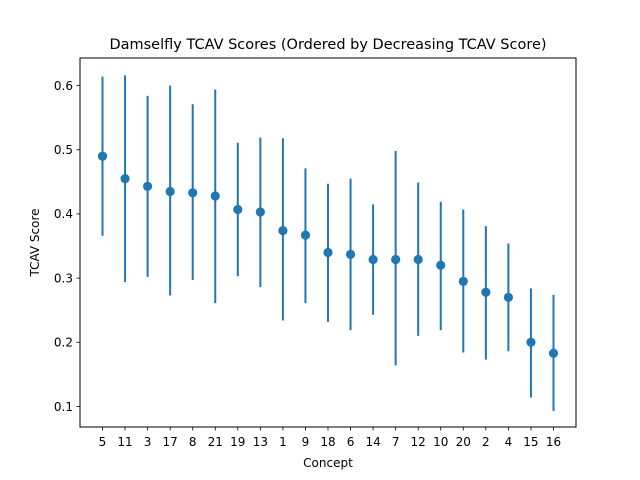  What do you see at coordinates (124, 442) in the screenshot?
I see `x-tick-label: 11` at bounding box center [124, 442].